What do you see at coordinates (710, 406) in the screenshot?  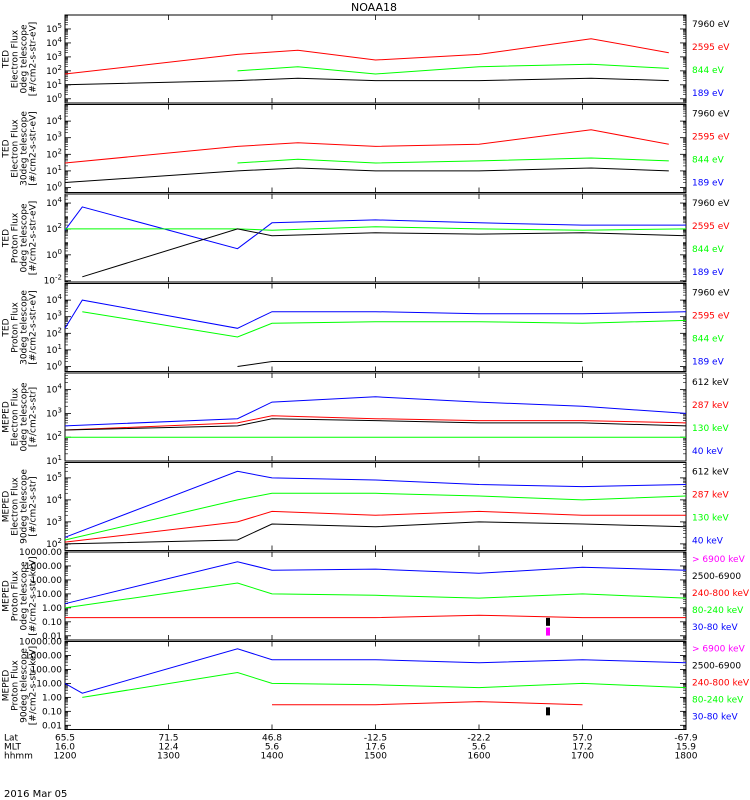 I see `legend-entry: 287 keV` at bounding box center [710, 406].